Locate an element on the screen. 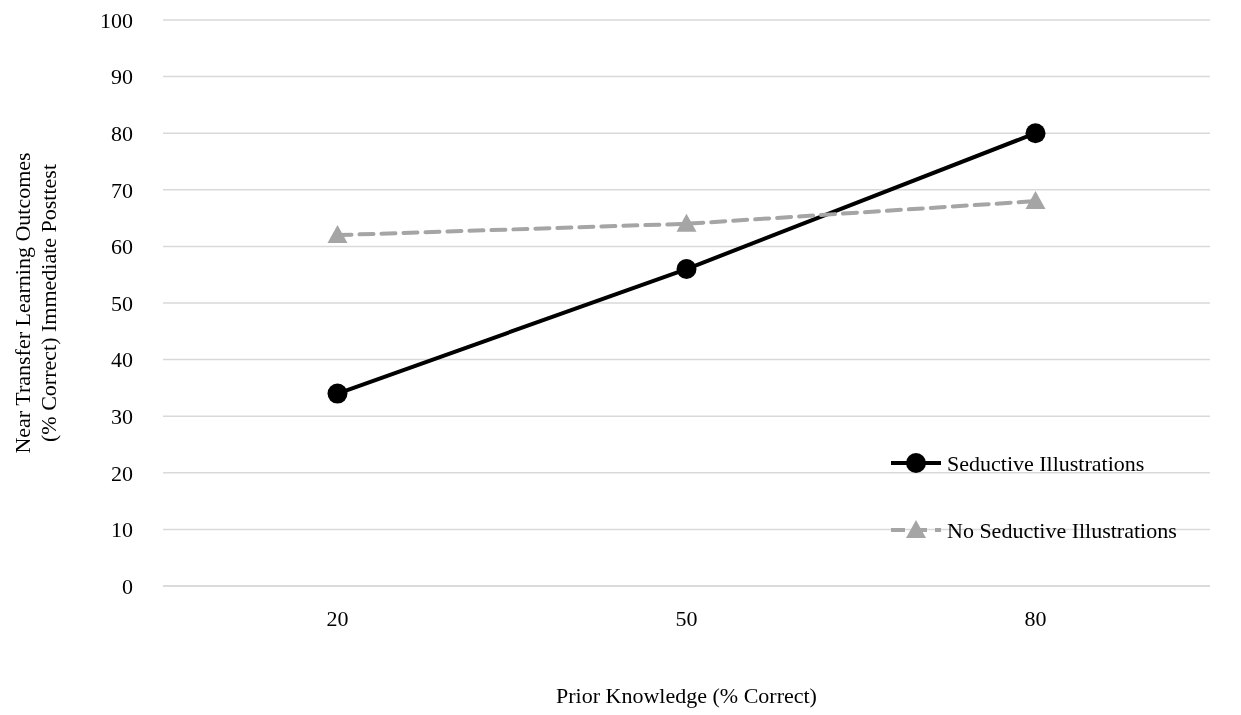 Image resolution: width=1241 pixels, height=715 pixels. y-tick-label: 100 is located at coordinates (116, 20).